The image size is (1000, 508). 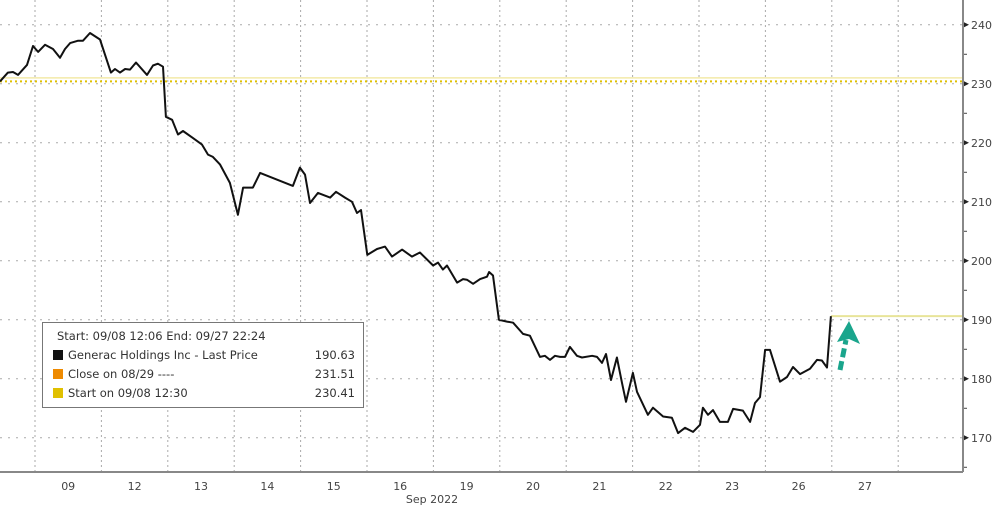 What do you see at coordinates (201, 486) in the screenshot?
I see `x-tick-label: 13` at bounding box center [201, 486].